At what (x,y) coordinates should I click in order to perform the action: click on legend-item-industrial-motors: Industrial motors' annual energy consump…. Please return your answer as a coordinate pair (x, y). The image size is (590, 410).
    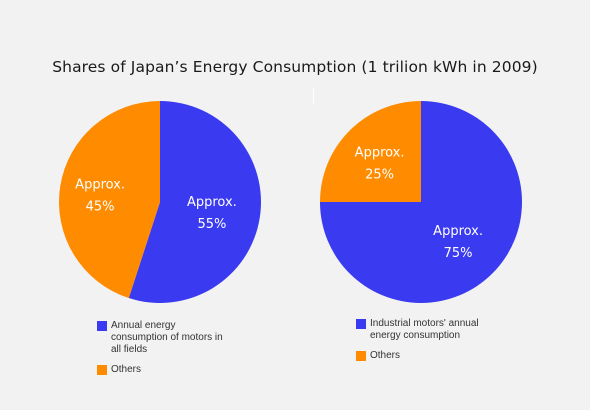
    Looking at the image, I should click on (436, 330).